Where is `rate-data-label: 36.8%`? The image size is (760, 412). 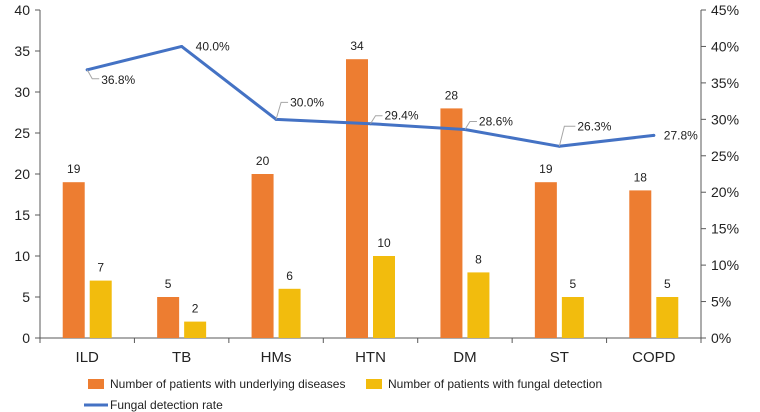
rate-data-label: 36.8% is located at coordinates (118, 80).